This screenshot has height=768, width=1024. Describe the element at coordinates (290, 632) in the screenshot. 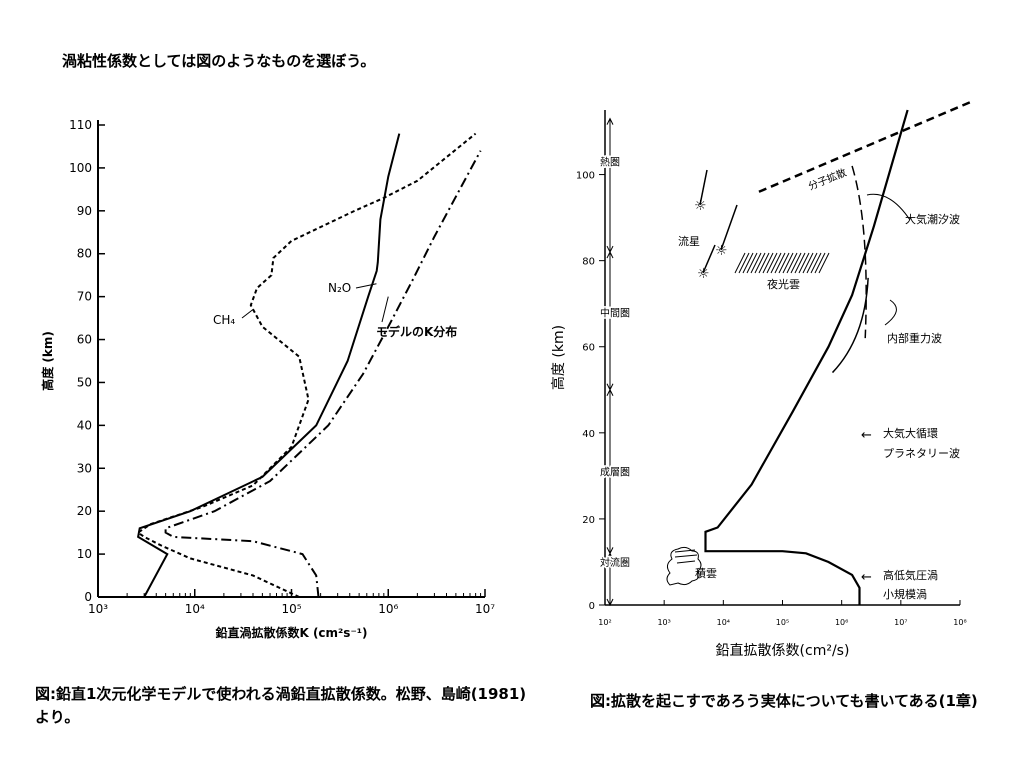

I see `x-axis-label: 鉛直渦拡散係数K (cm²s⁻¹)` at that location.